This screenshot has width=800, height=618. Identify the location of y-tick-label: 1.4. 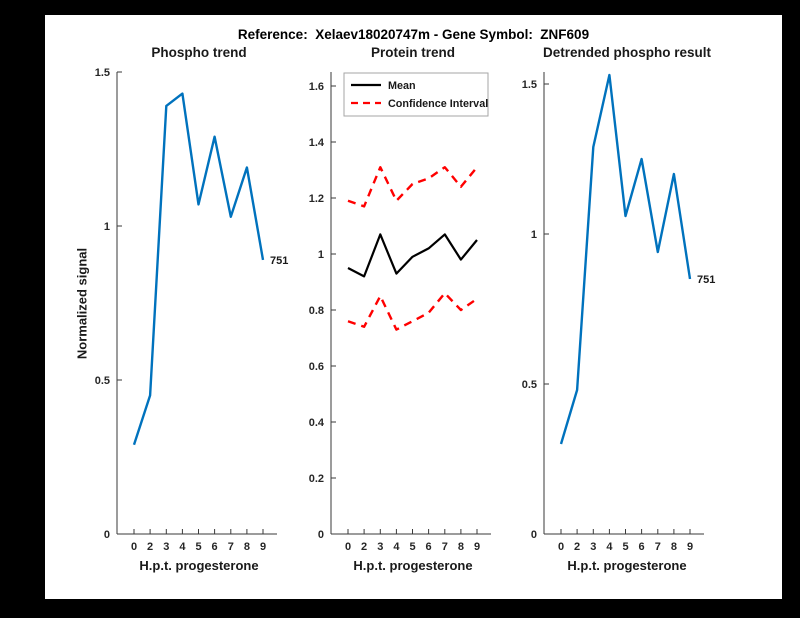
(317, 143).